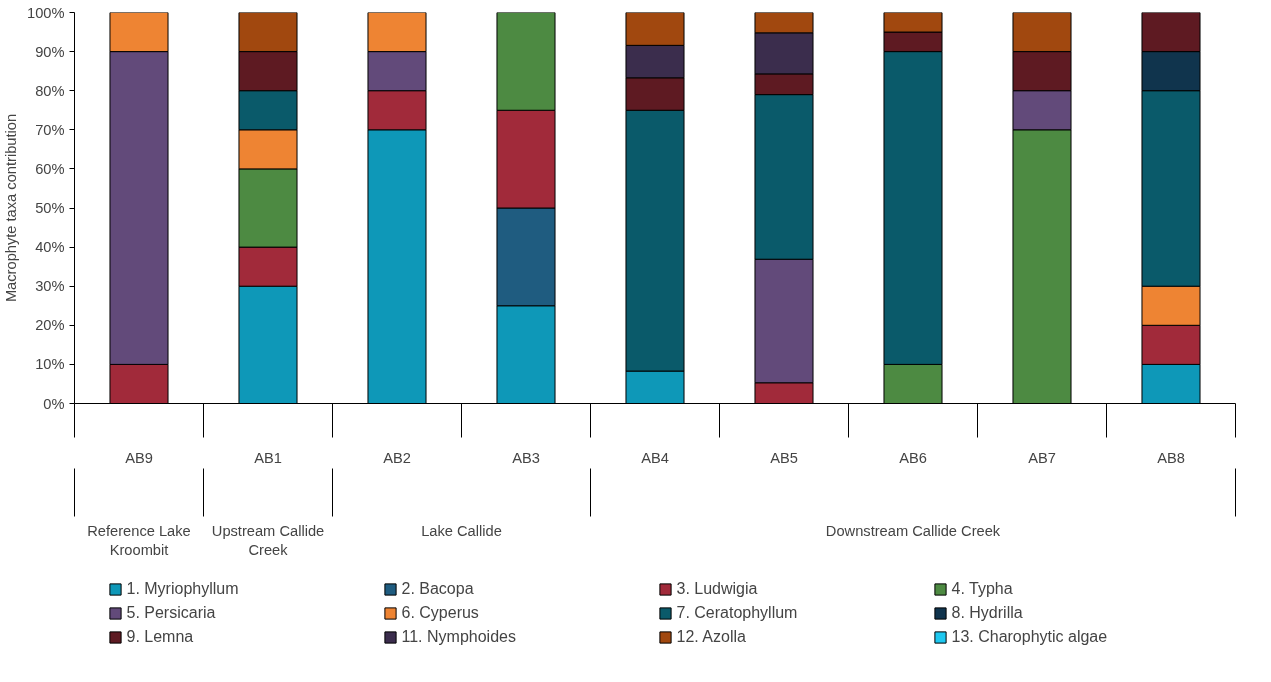 The width and height of the screenshot is (1271, 682). Describe the element at coordinates (987, 612) in the screenshot. I see `legend-label: 8. Hydrilla` at that location.